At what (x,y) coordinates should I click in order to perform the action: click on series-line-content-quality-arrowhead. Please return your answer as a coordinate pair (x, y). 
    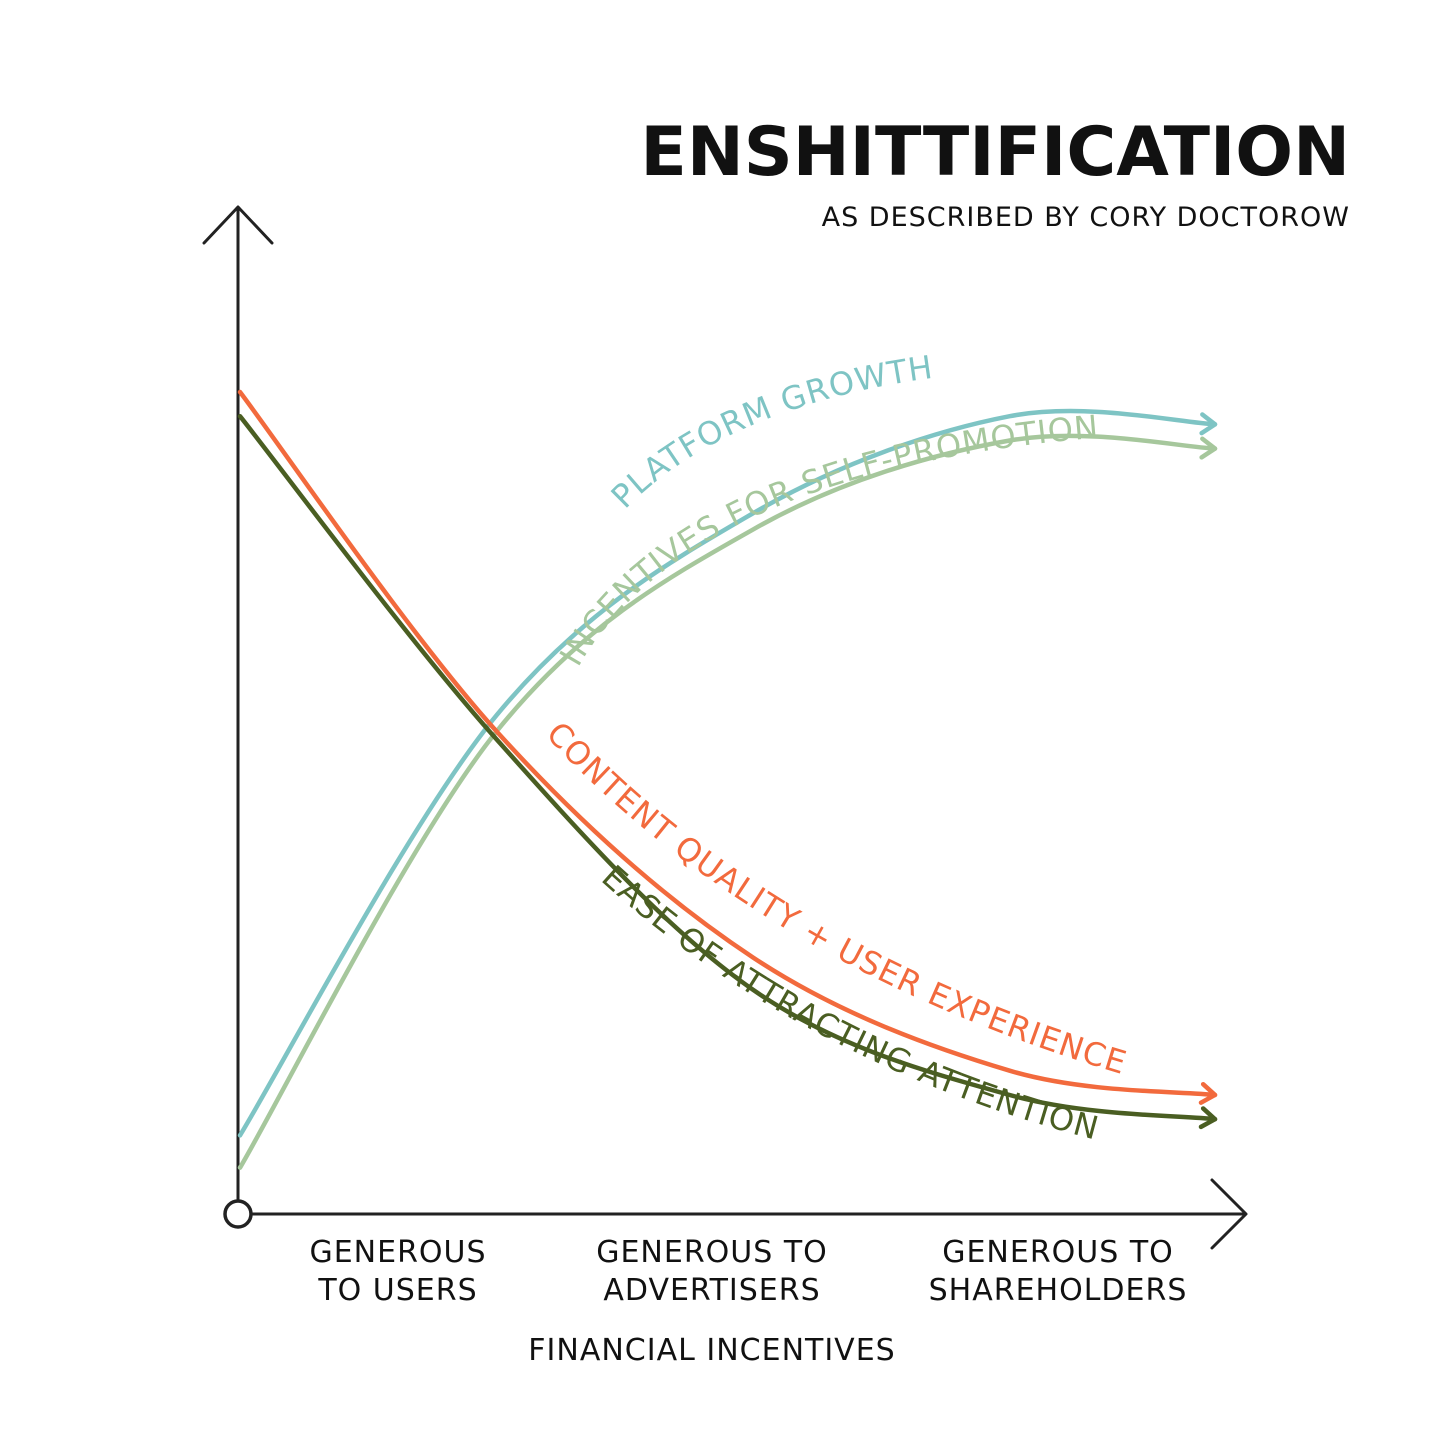
    Looking at the image, I should click on (1208, 1093).